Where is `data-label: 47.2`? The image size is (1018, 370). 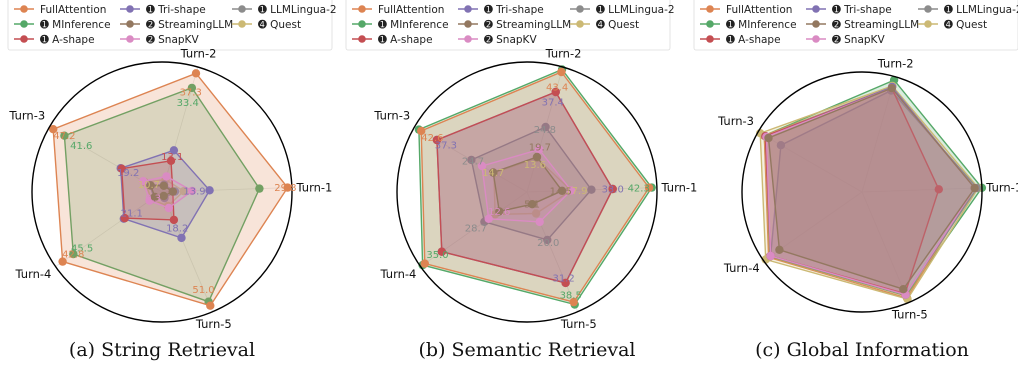 data-label: 47.2 is located at coordinates (64, 136).